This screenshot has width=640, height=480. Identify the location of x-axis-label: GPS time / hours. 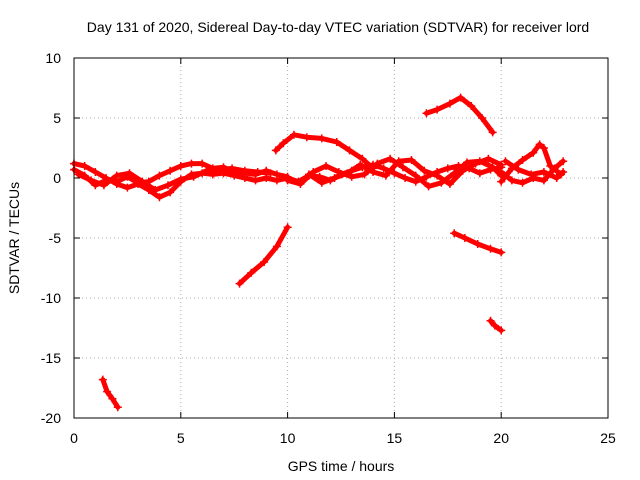
(341, 466).